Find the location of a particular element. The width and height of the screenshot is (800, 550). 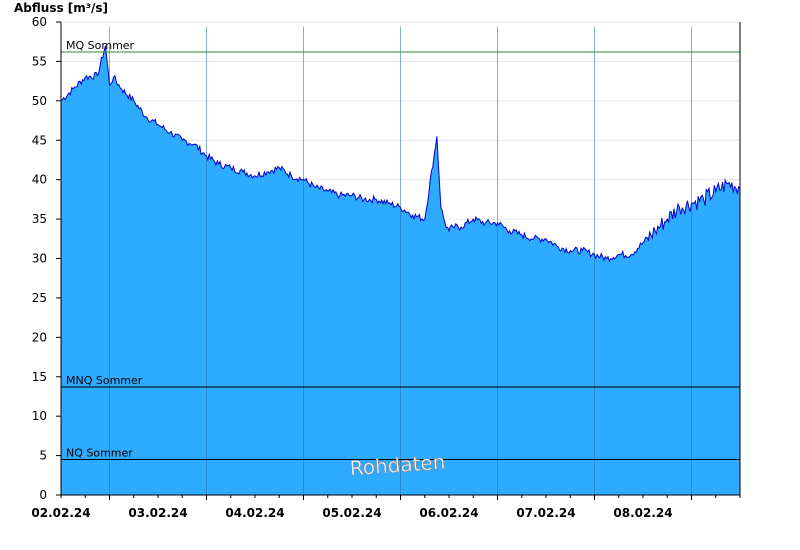

y-tick-label: 20 is located at coordinates (39, 337).